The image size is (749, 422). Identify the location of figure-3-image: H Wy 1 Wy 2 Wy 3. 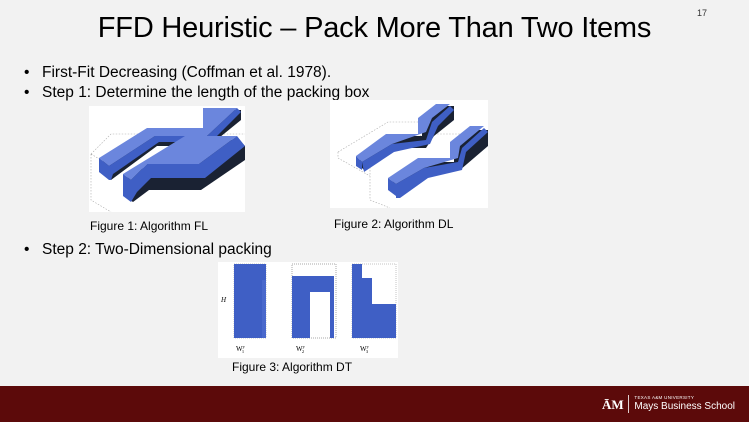
(308, 310).